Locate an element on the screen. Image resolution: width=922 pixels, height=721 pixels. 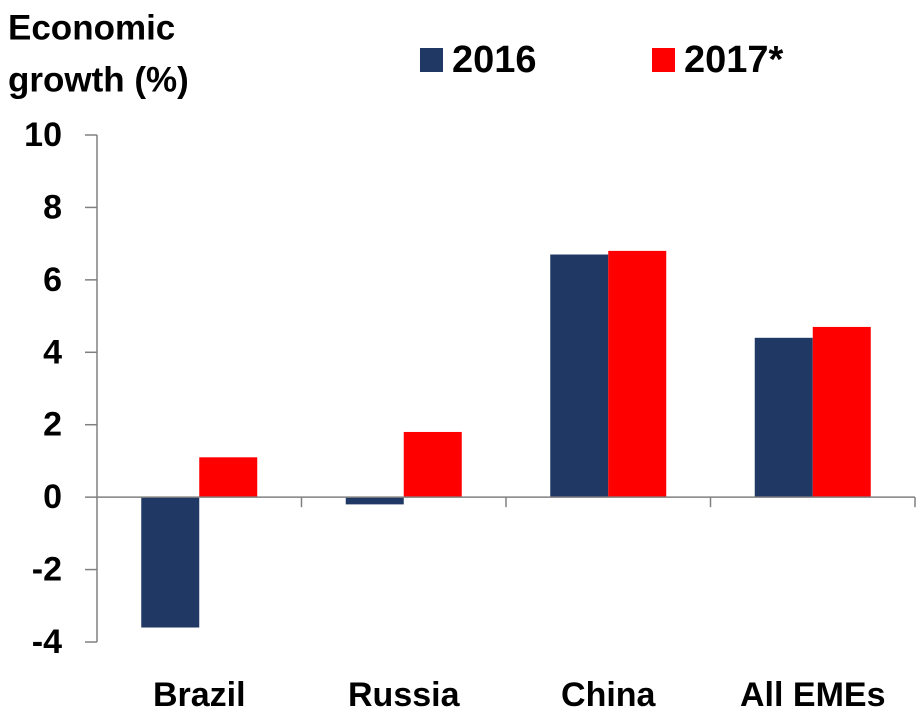
y-tick-label: 10 is located at coordinates (43, 135).